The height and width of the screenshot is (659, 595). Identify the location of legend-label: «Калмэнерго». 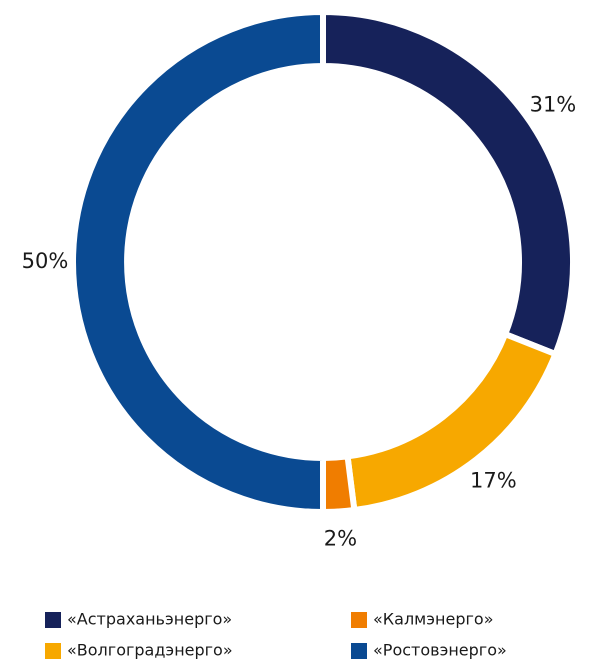
(433, 619).